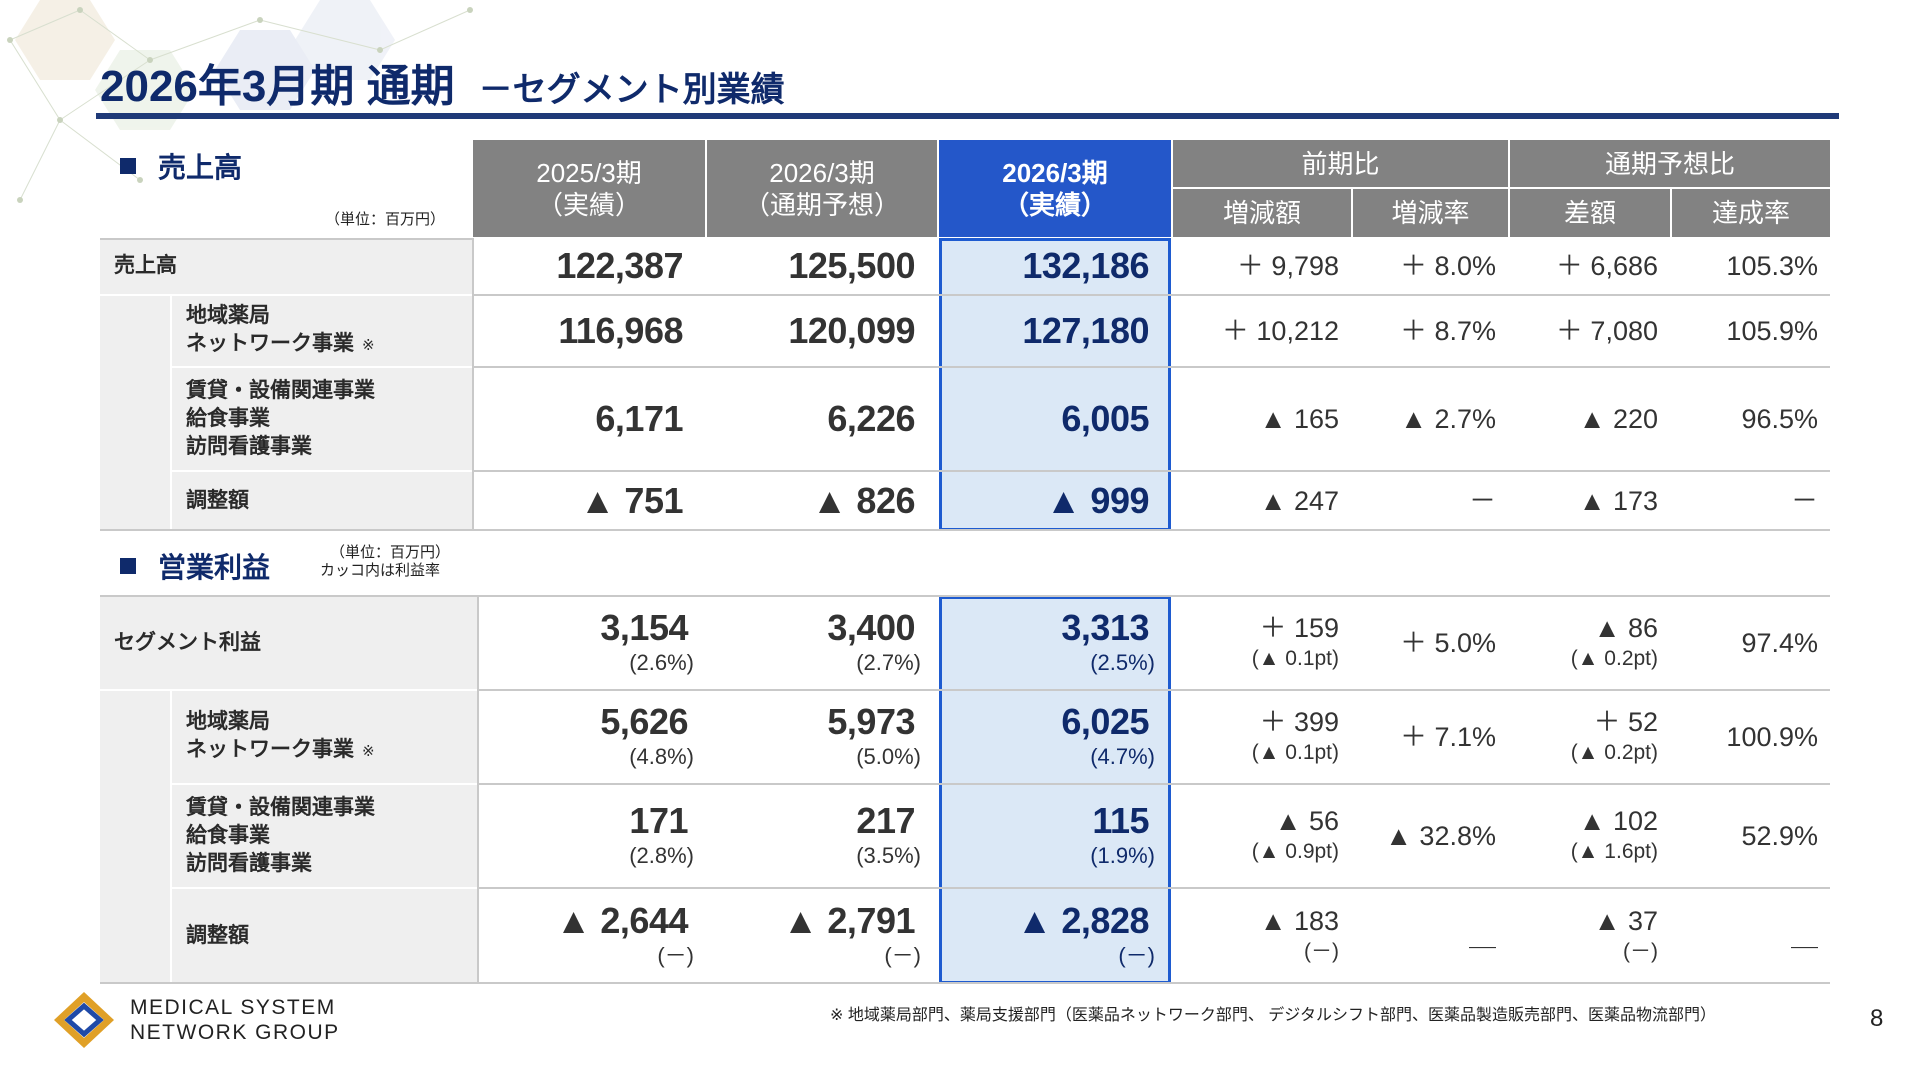 The height and width of the screenshot is (1080, 1920). I want to click on sales-pharmacy-fy26: 127,180, so click(1085, 330).